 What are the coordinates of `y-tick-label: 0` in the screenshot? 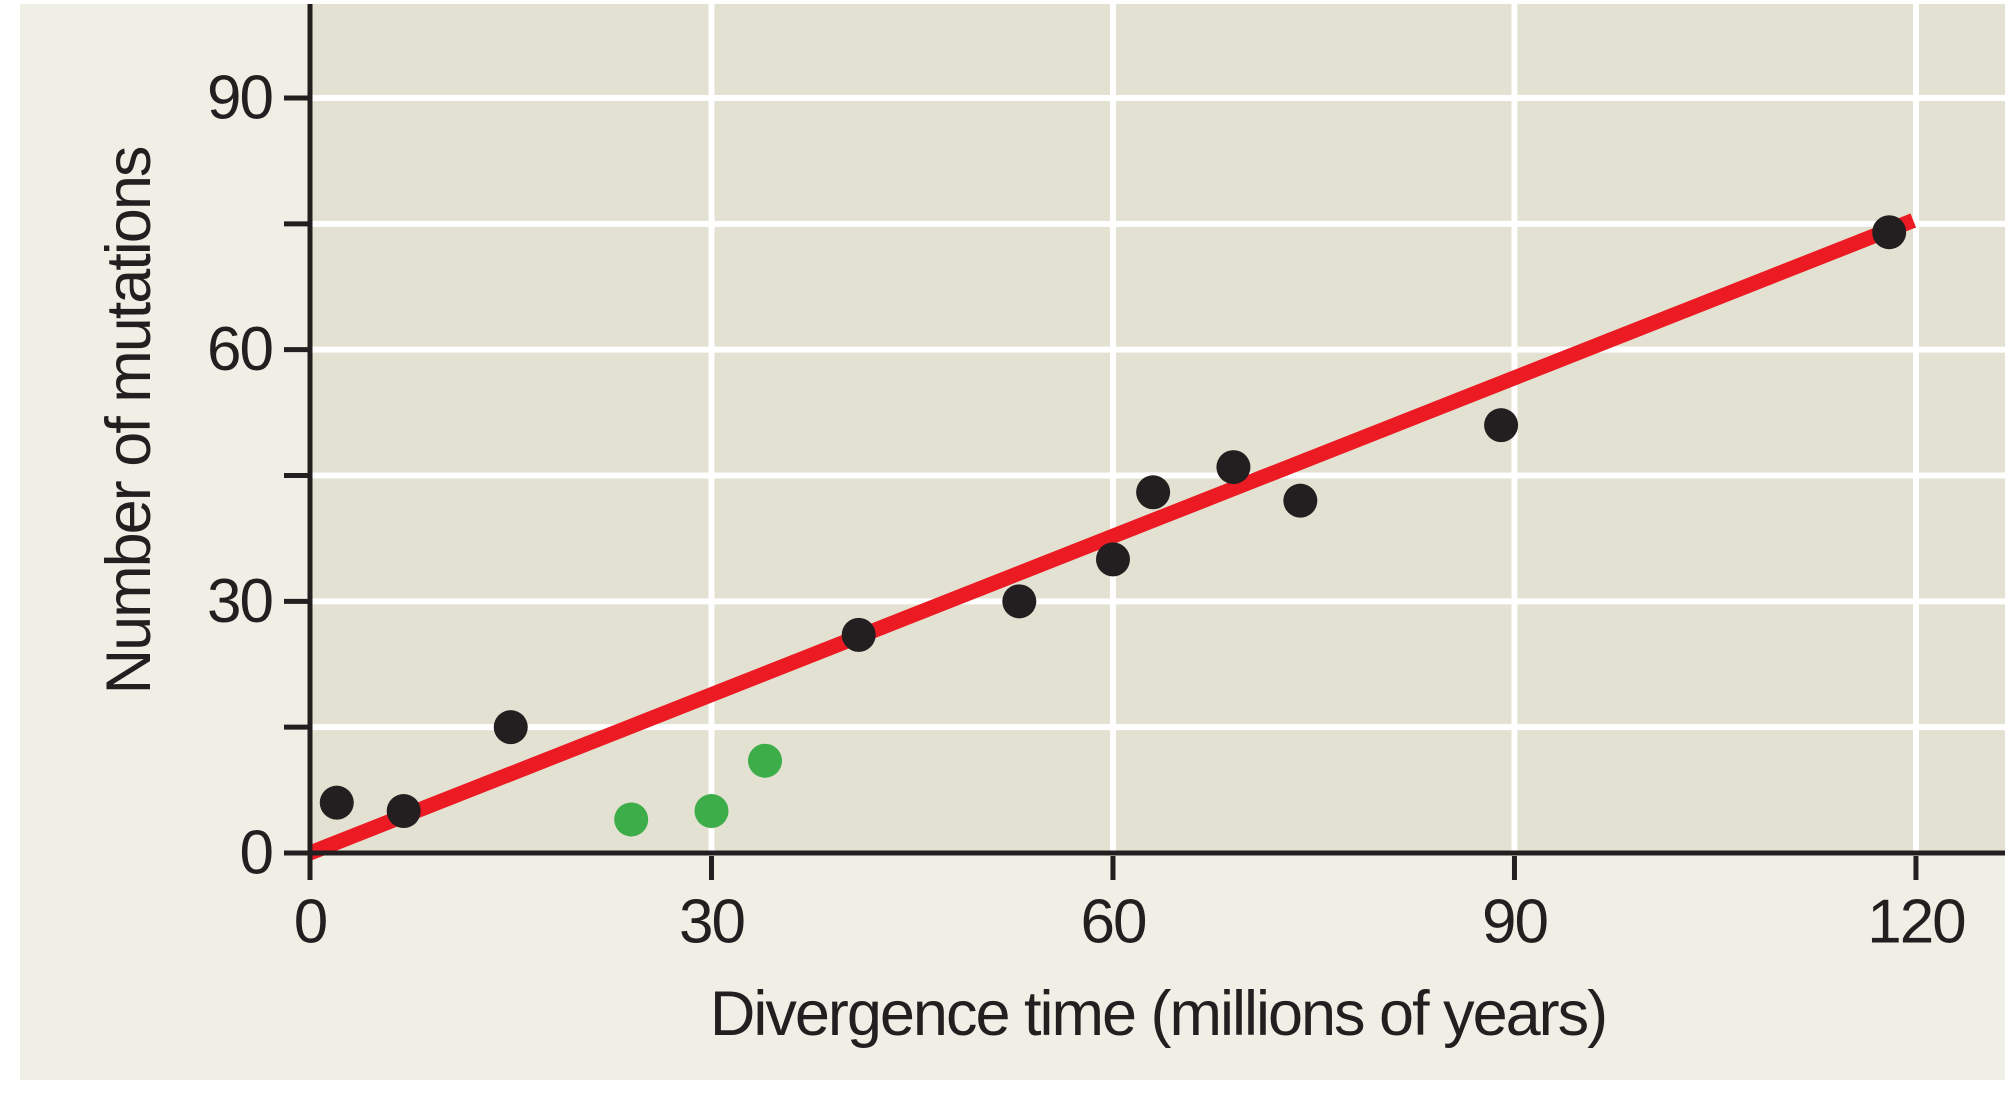 It's located at (256, 853).